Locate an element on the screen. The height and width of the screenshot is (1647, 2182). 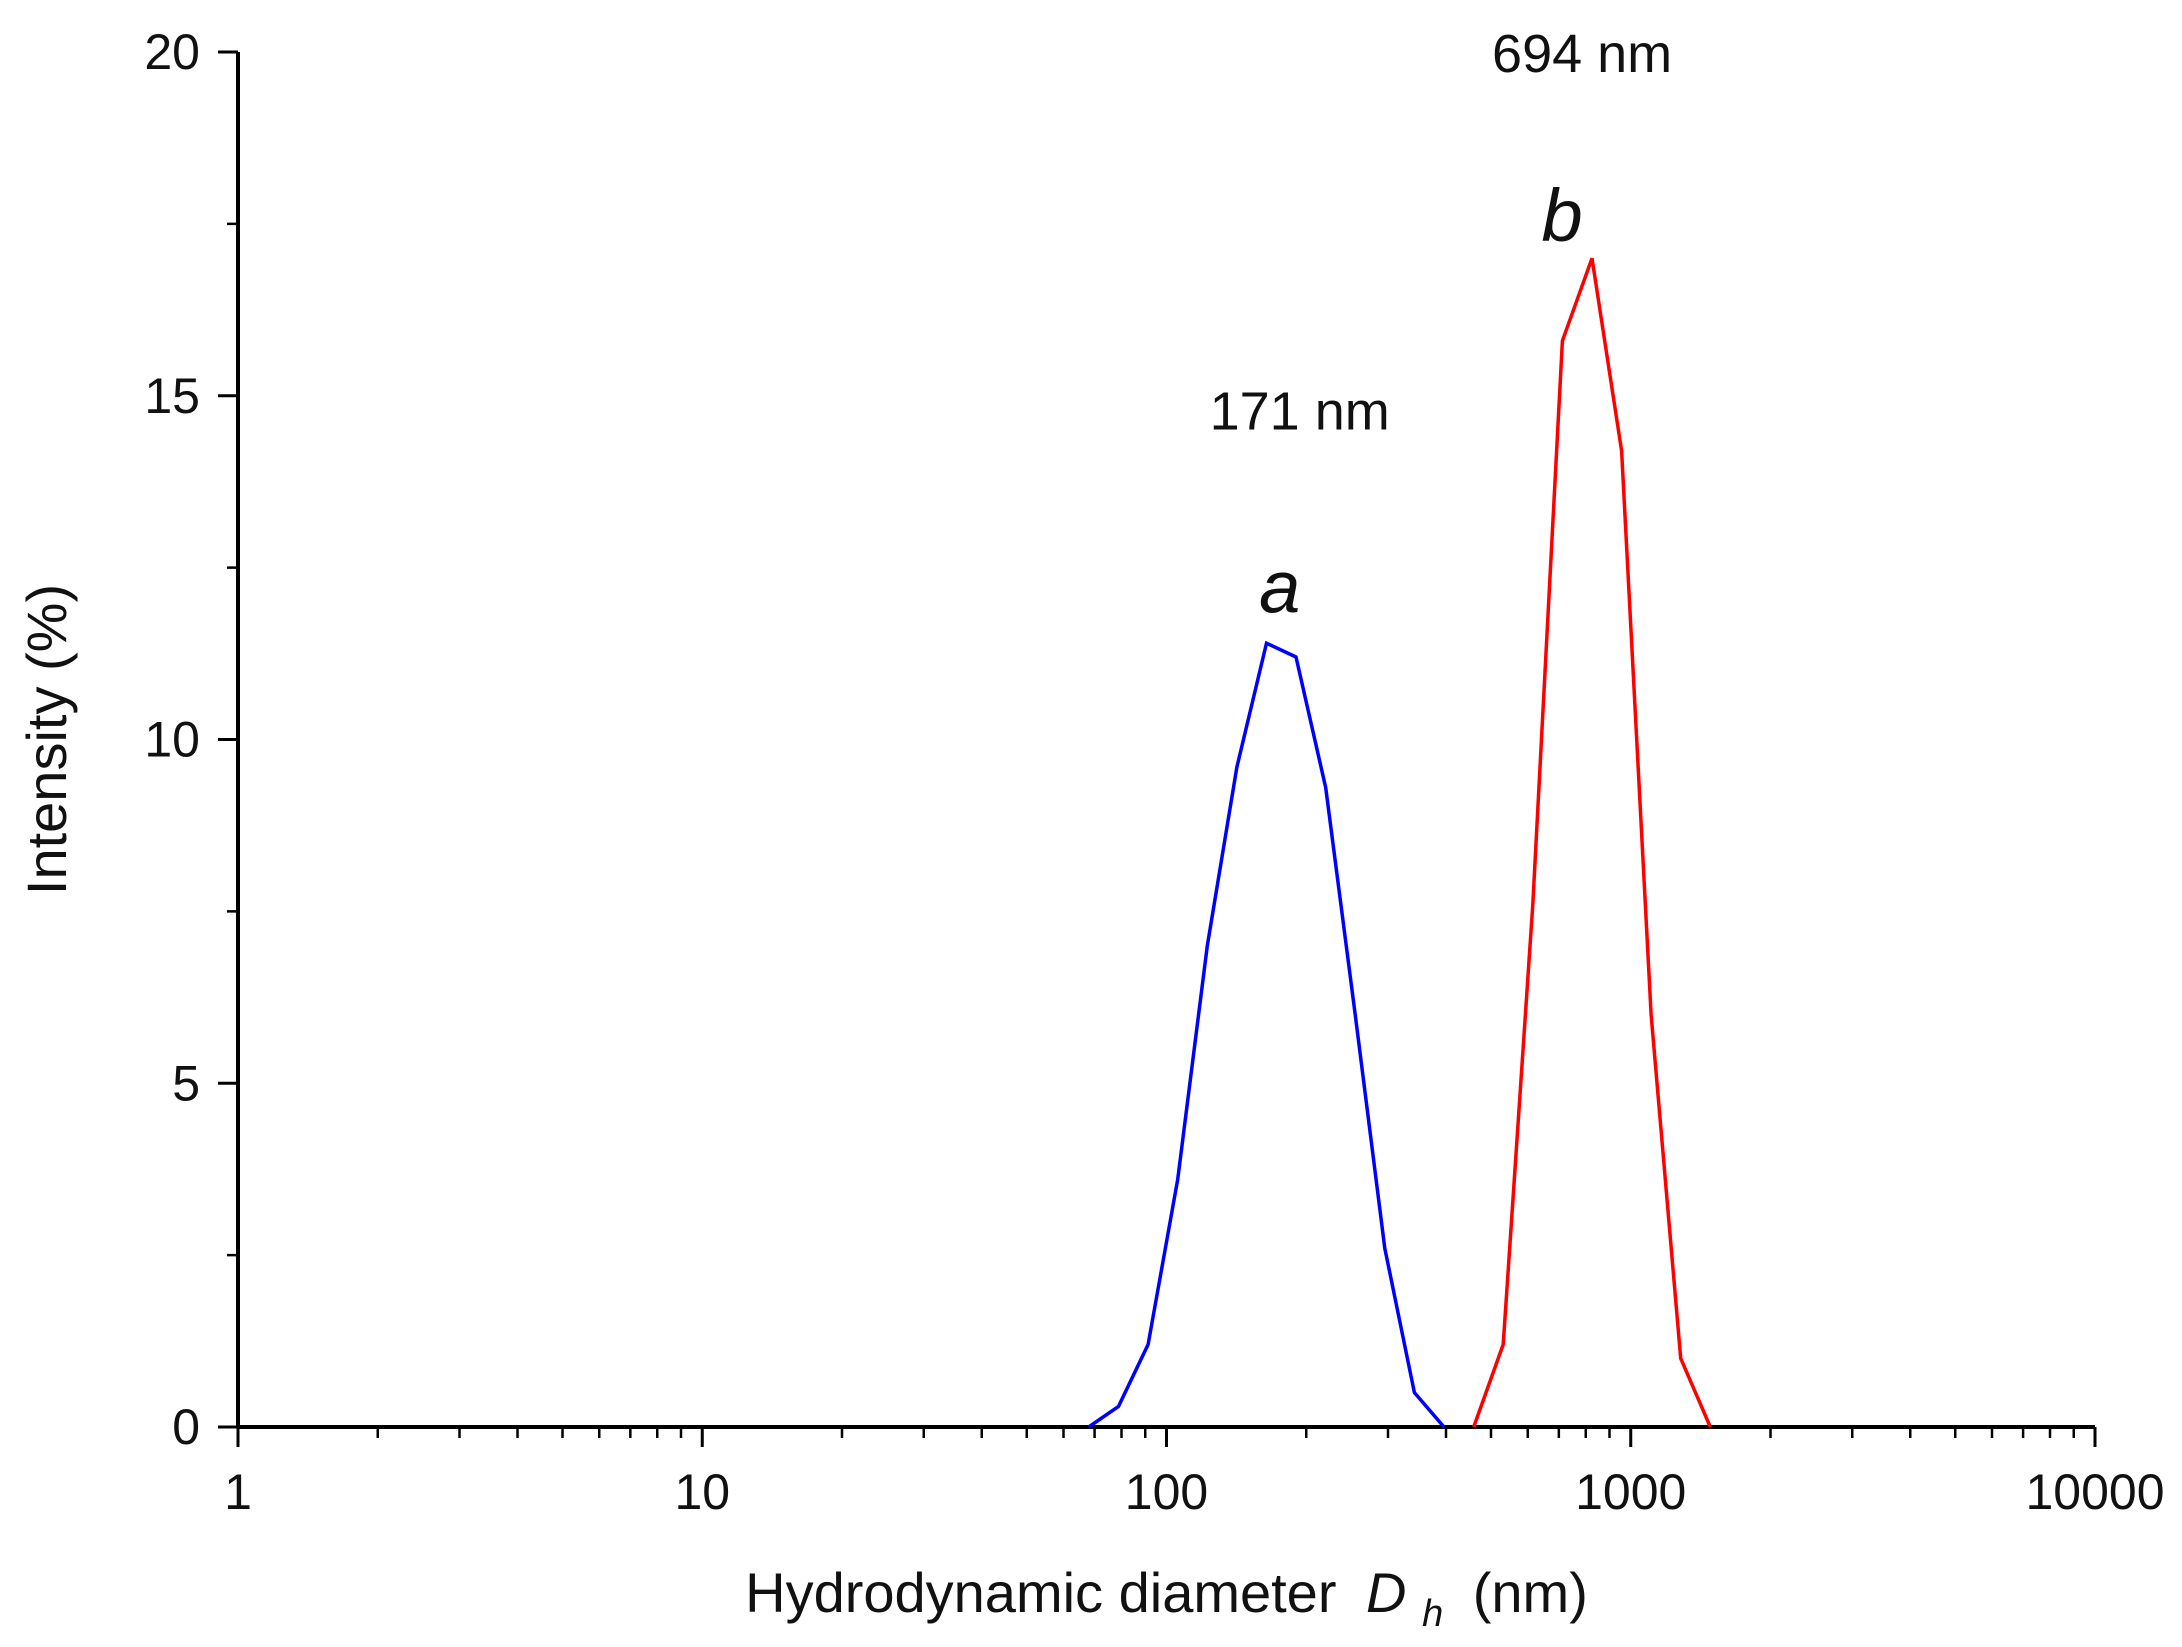
x-axis-title-subscript: h is located at coordinates (1432, 1614).